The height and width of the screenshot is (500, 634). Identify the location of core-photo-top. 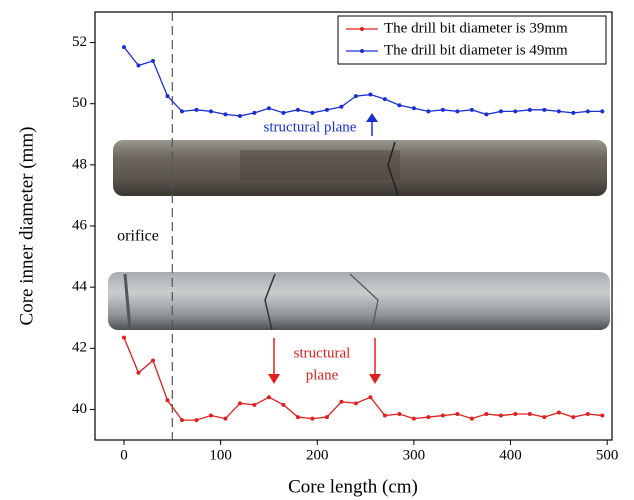
(360, 168).